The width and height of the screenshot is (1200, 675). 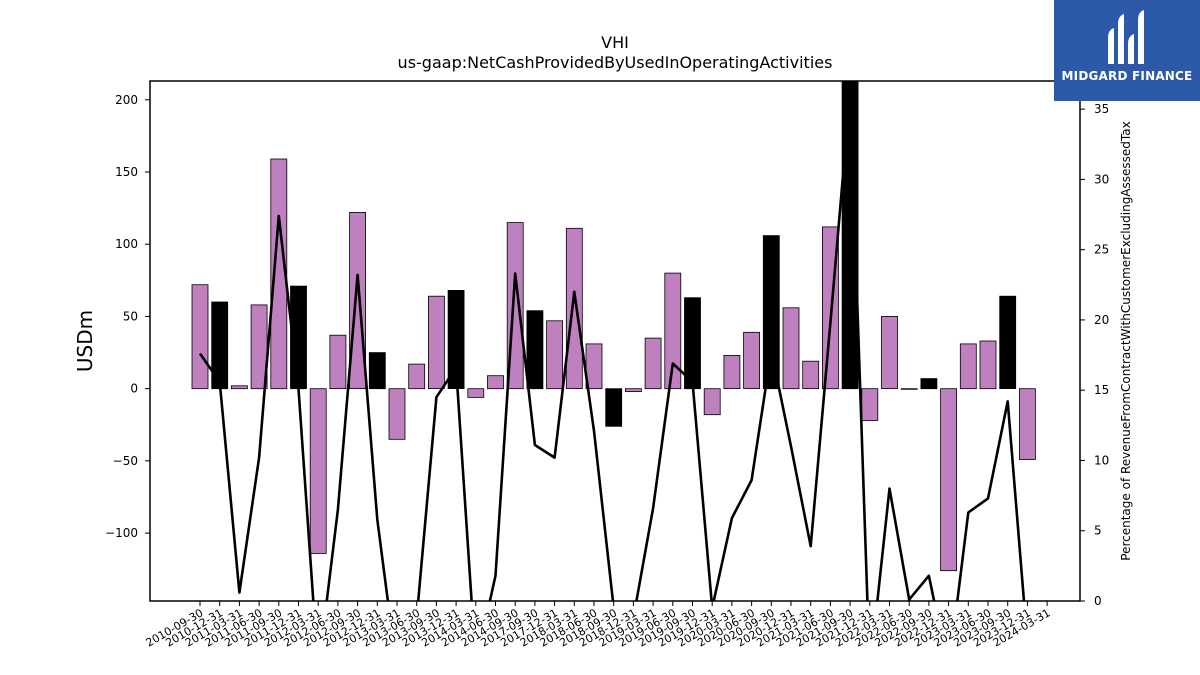 What do you see at coordinates (1094, 355) in the screenshot?
I see `y-axis-right: 0 5 10 15 20 25 30 35` at bounding box center [1094, 355].